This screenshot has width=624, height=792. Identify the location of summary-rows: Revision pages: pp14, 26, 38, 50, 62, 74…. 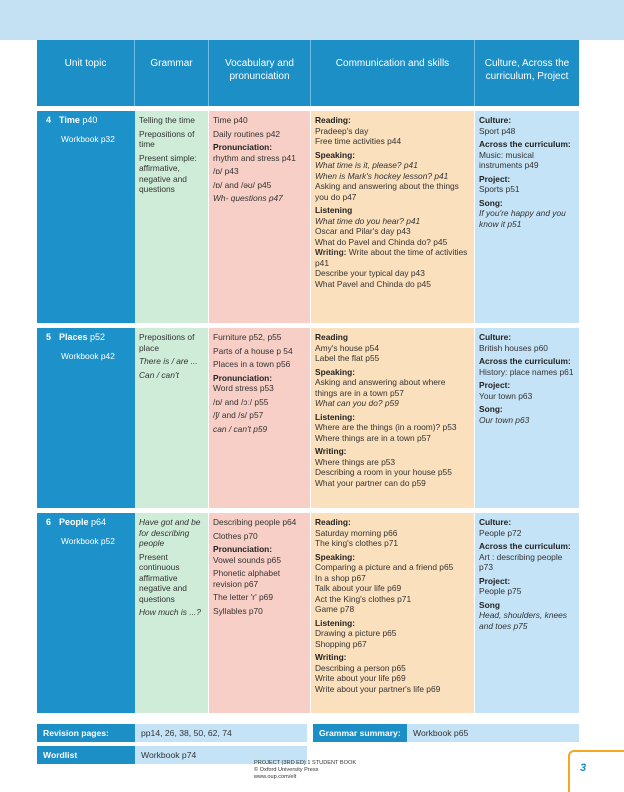
(308, 746).